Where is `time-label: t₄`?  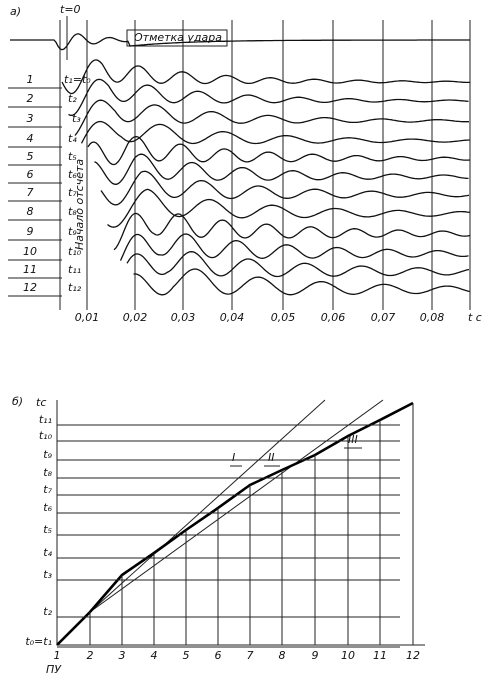
time-label: t₄ is located at coordinates (72, 138).